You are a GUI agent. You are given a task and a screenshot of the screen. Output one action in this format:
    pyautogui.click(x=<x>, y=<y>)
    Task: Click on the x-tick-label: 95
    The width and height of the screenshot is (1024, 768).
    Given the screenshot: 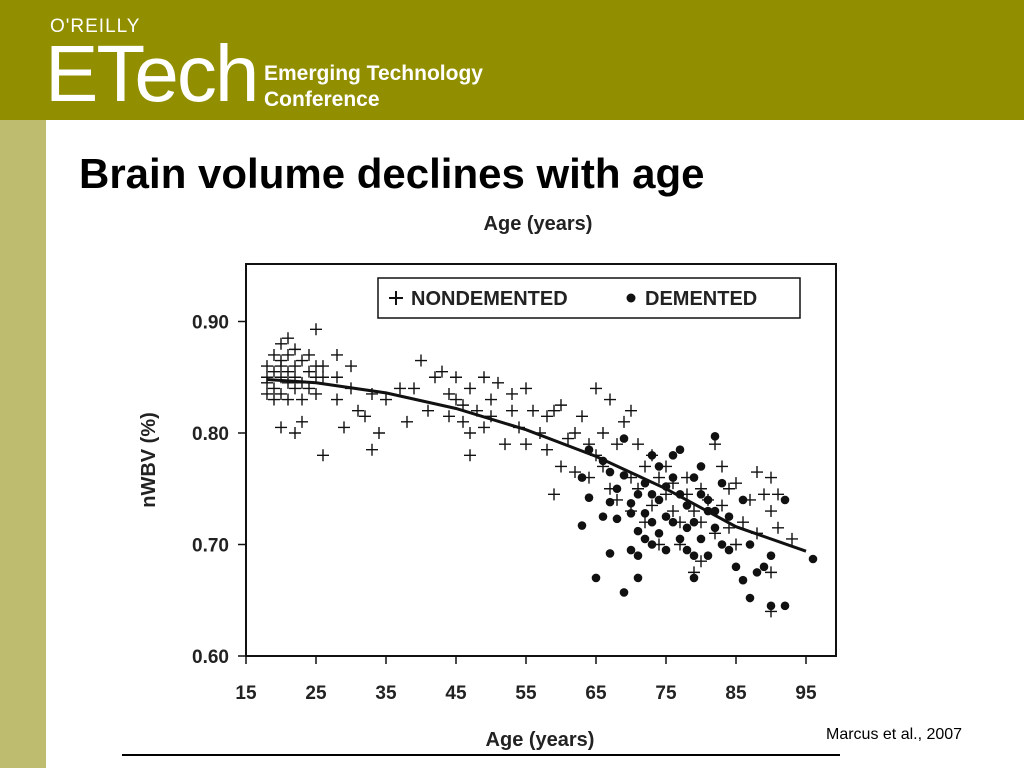 What is the action you would take?
    pyautogui.click(x=806, y=693)
    